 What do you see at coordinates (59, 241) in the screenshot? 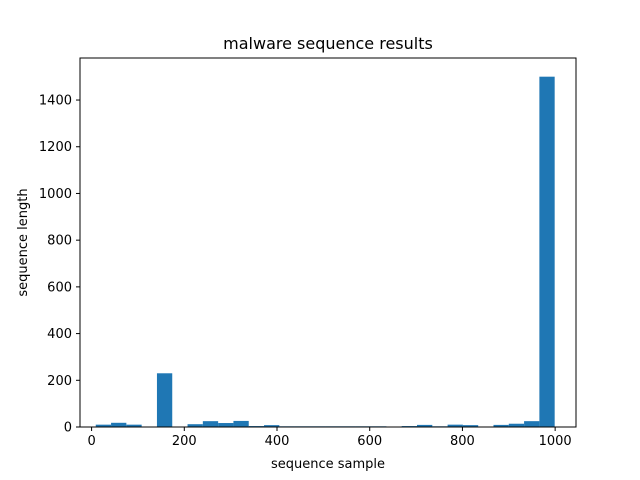
I see `y-tick-label: 800` at bounding box center [59, 241].